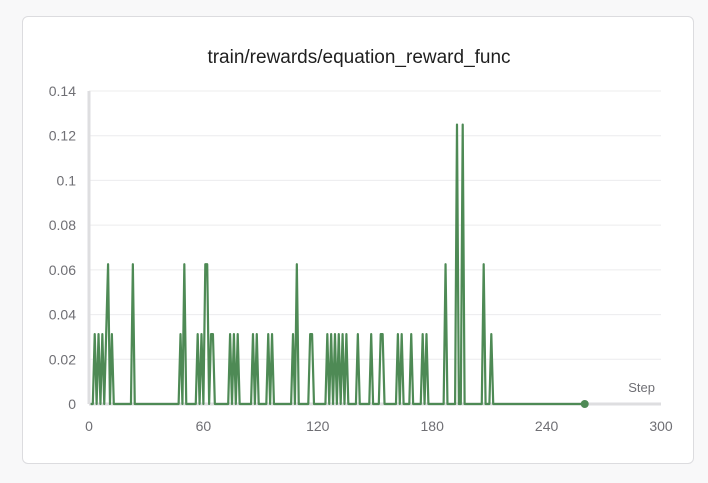 The width and height of the screenshot is (708, 483). What do you see at coordinates (547, 426) in the screenshot?
I see `x-tick-label: 240` at bounding box center [547, 426].